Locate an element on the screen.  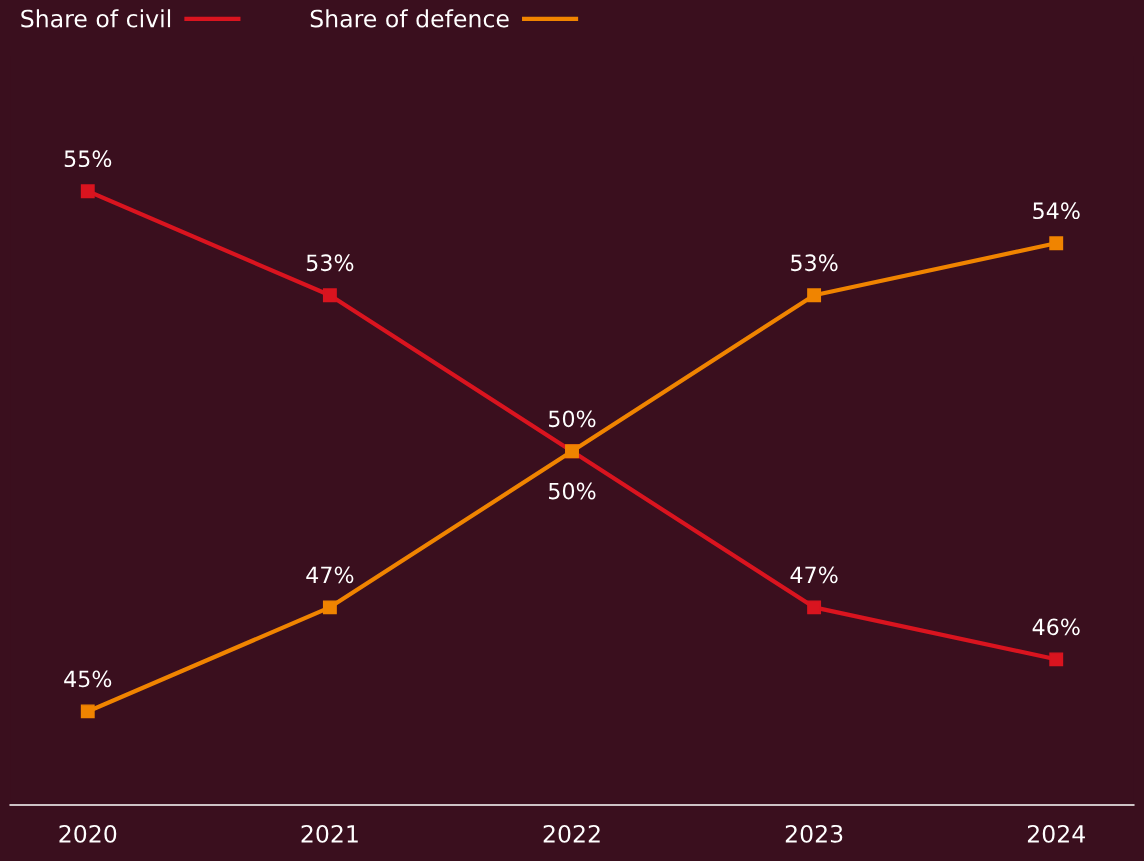
data-label: 55% is located at coordinates (88, 159).